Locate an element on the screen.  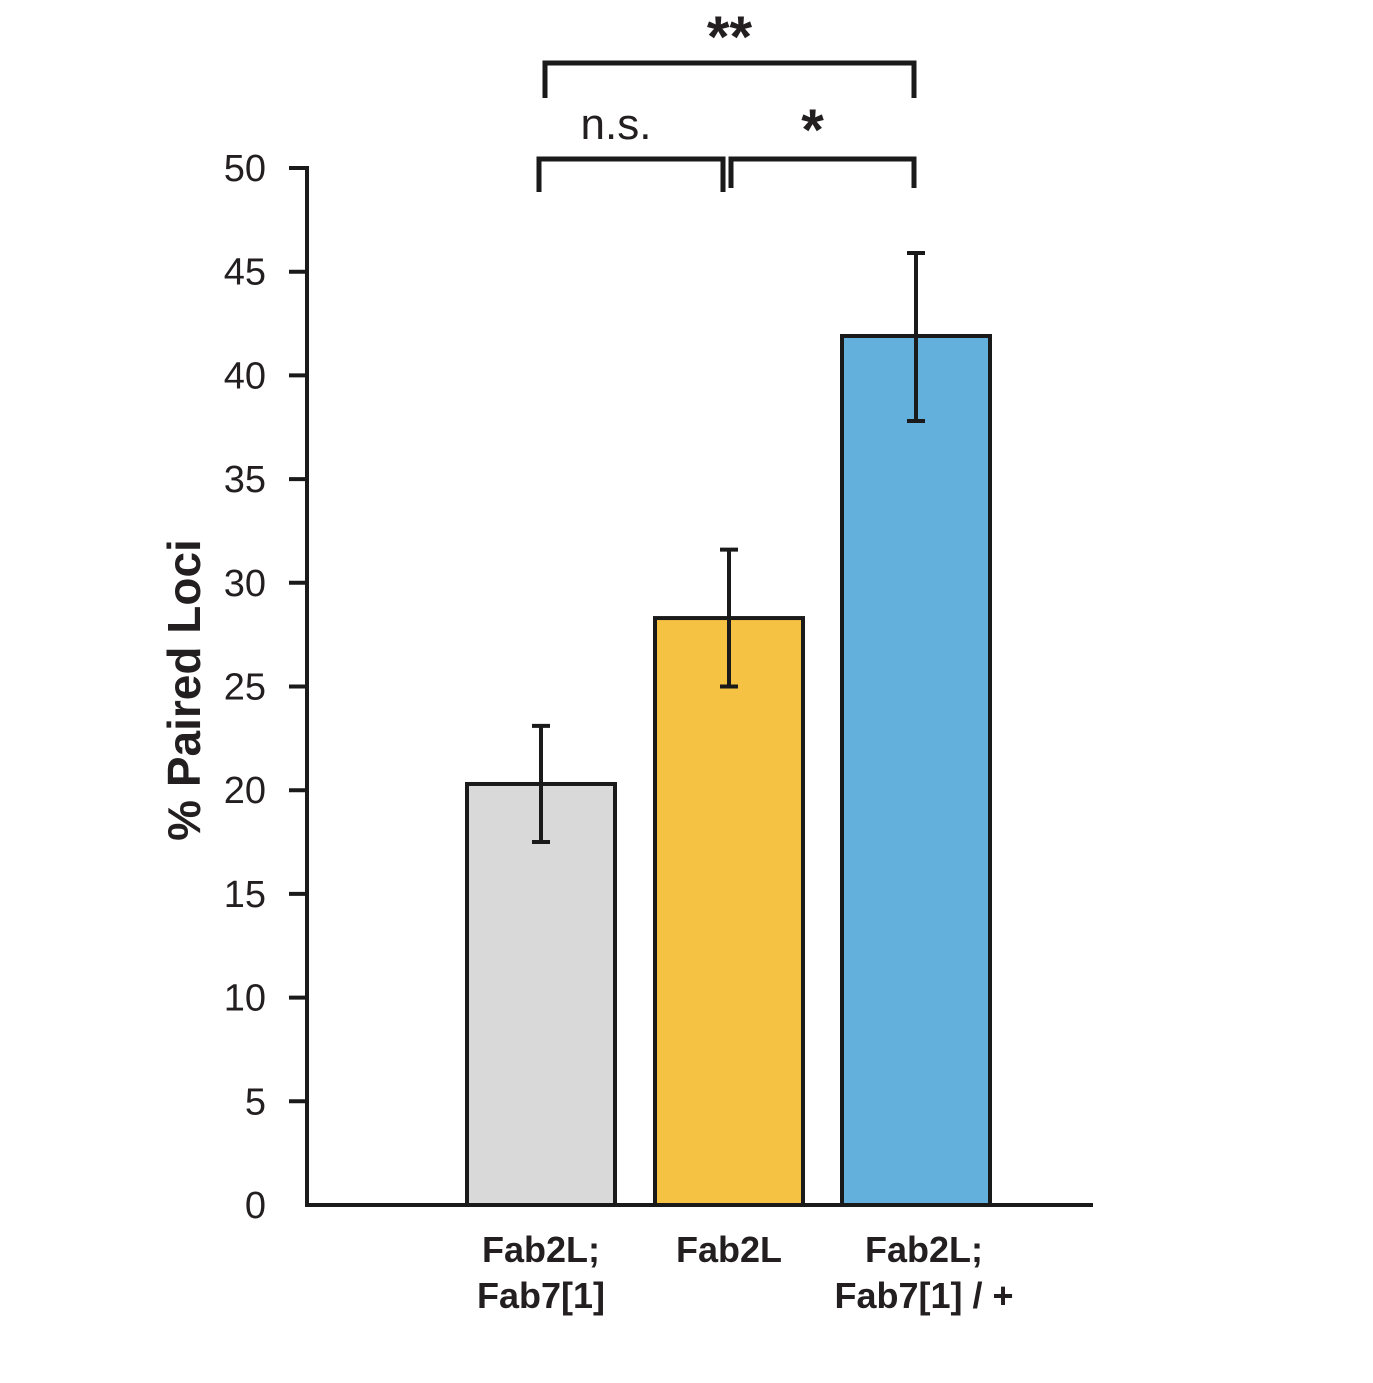
y-axis-label: % Paired Loci is located at coordinates (184, 690).